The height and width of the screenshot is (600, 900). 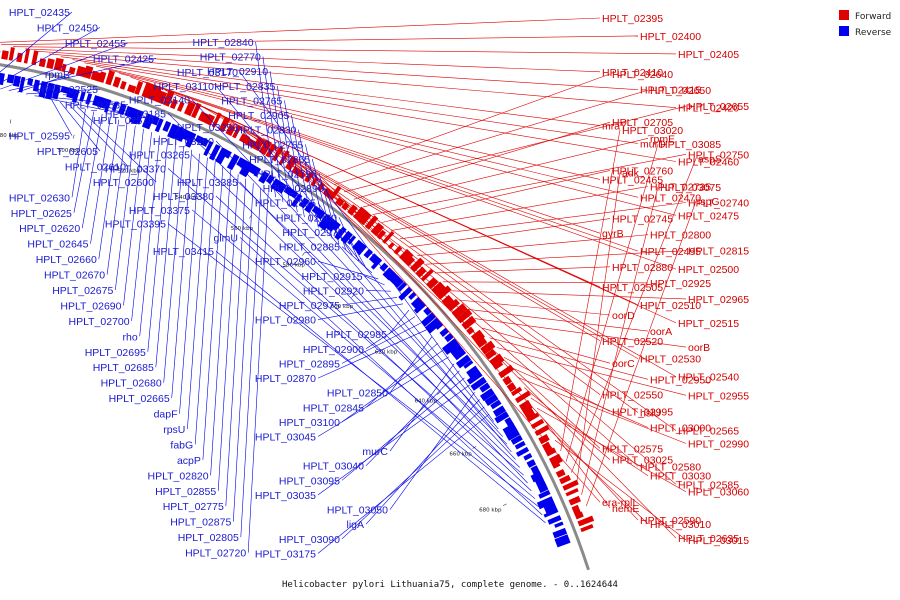 I want to click on reverse-gene-label: HPLT_02755, so click(x=272, y=145).